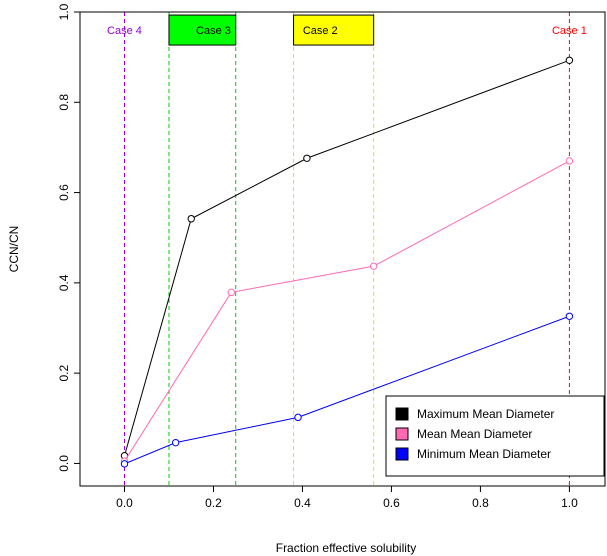  Describe the element at coordinates (64, 11) in the screenshot. I see `y-tick-label-5: 1.0` at that location.